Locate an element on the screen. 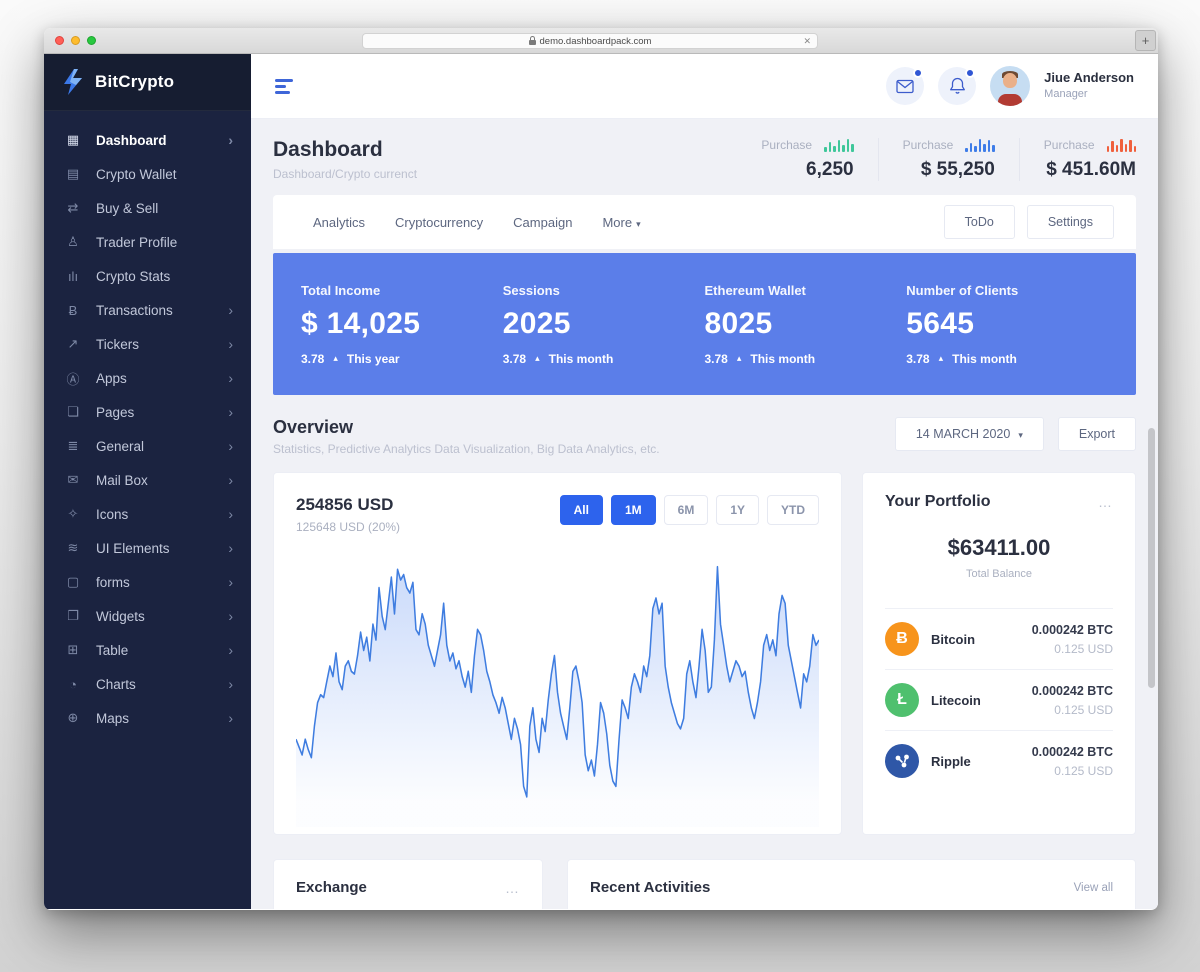  sidebar-item-charts: ◔ Charts › is located at coordinates (147, 684).